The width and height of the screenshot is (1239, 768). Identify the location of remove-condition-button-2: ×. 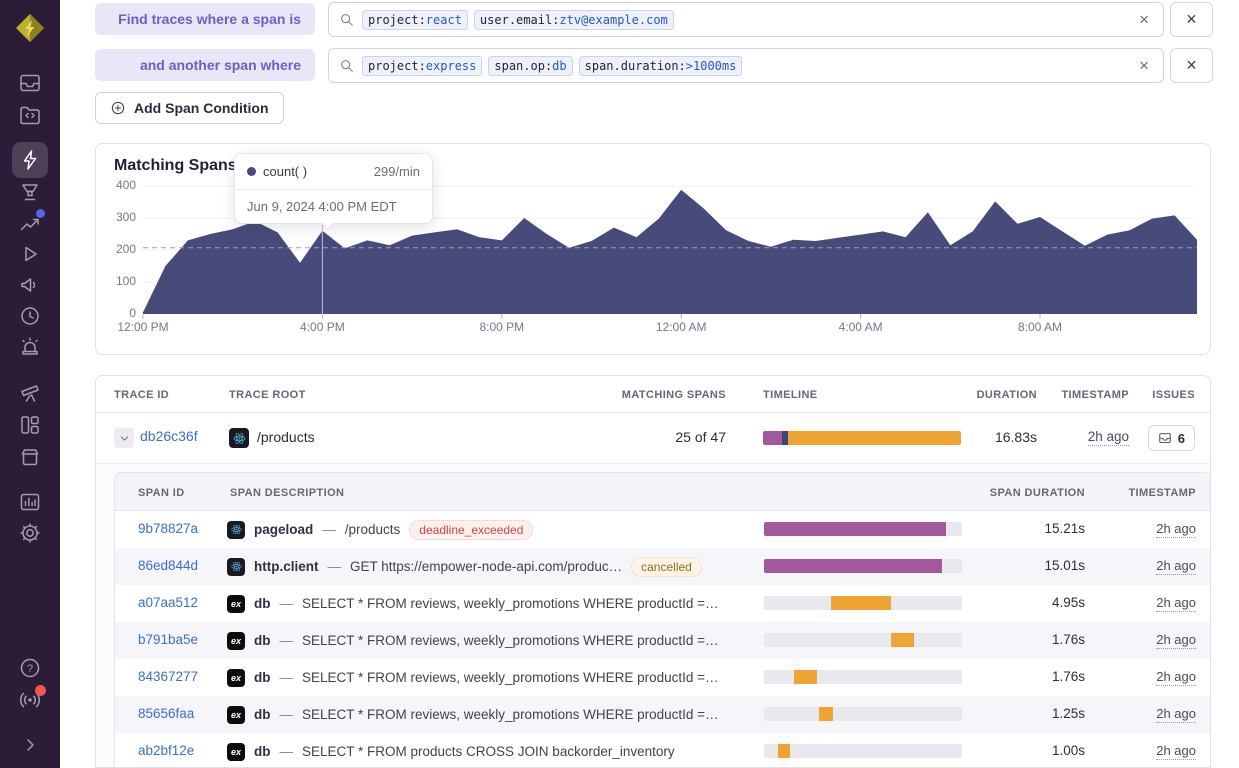
(1191, 65).